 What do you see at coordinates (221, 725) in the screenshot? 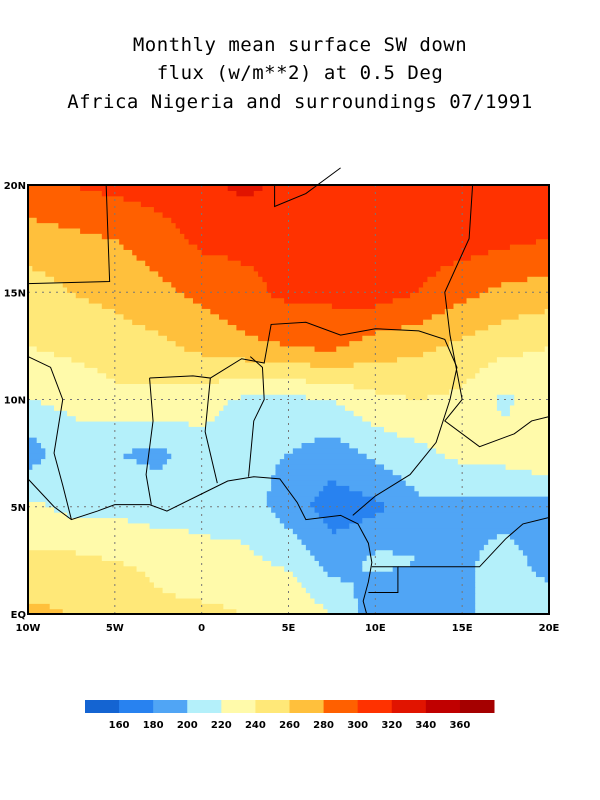
I see `colorbar-label: 220` at bounding box center [221, 725].